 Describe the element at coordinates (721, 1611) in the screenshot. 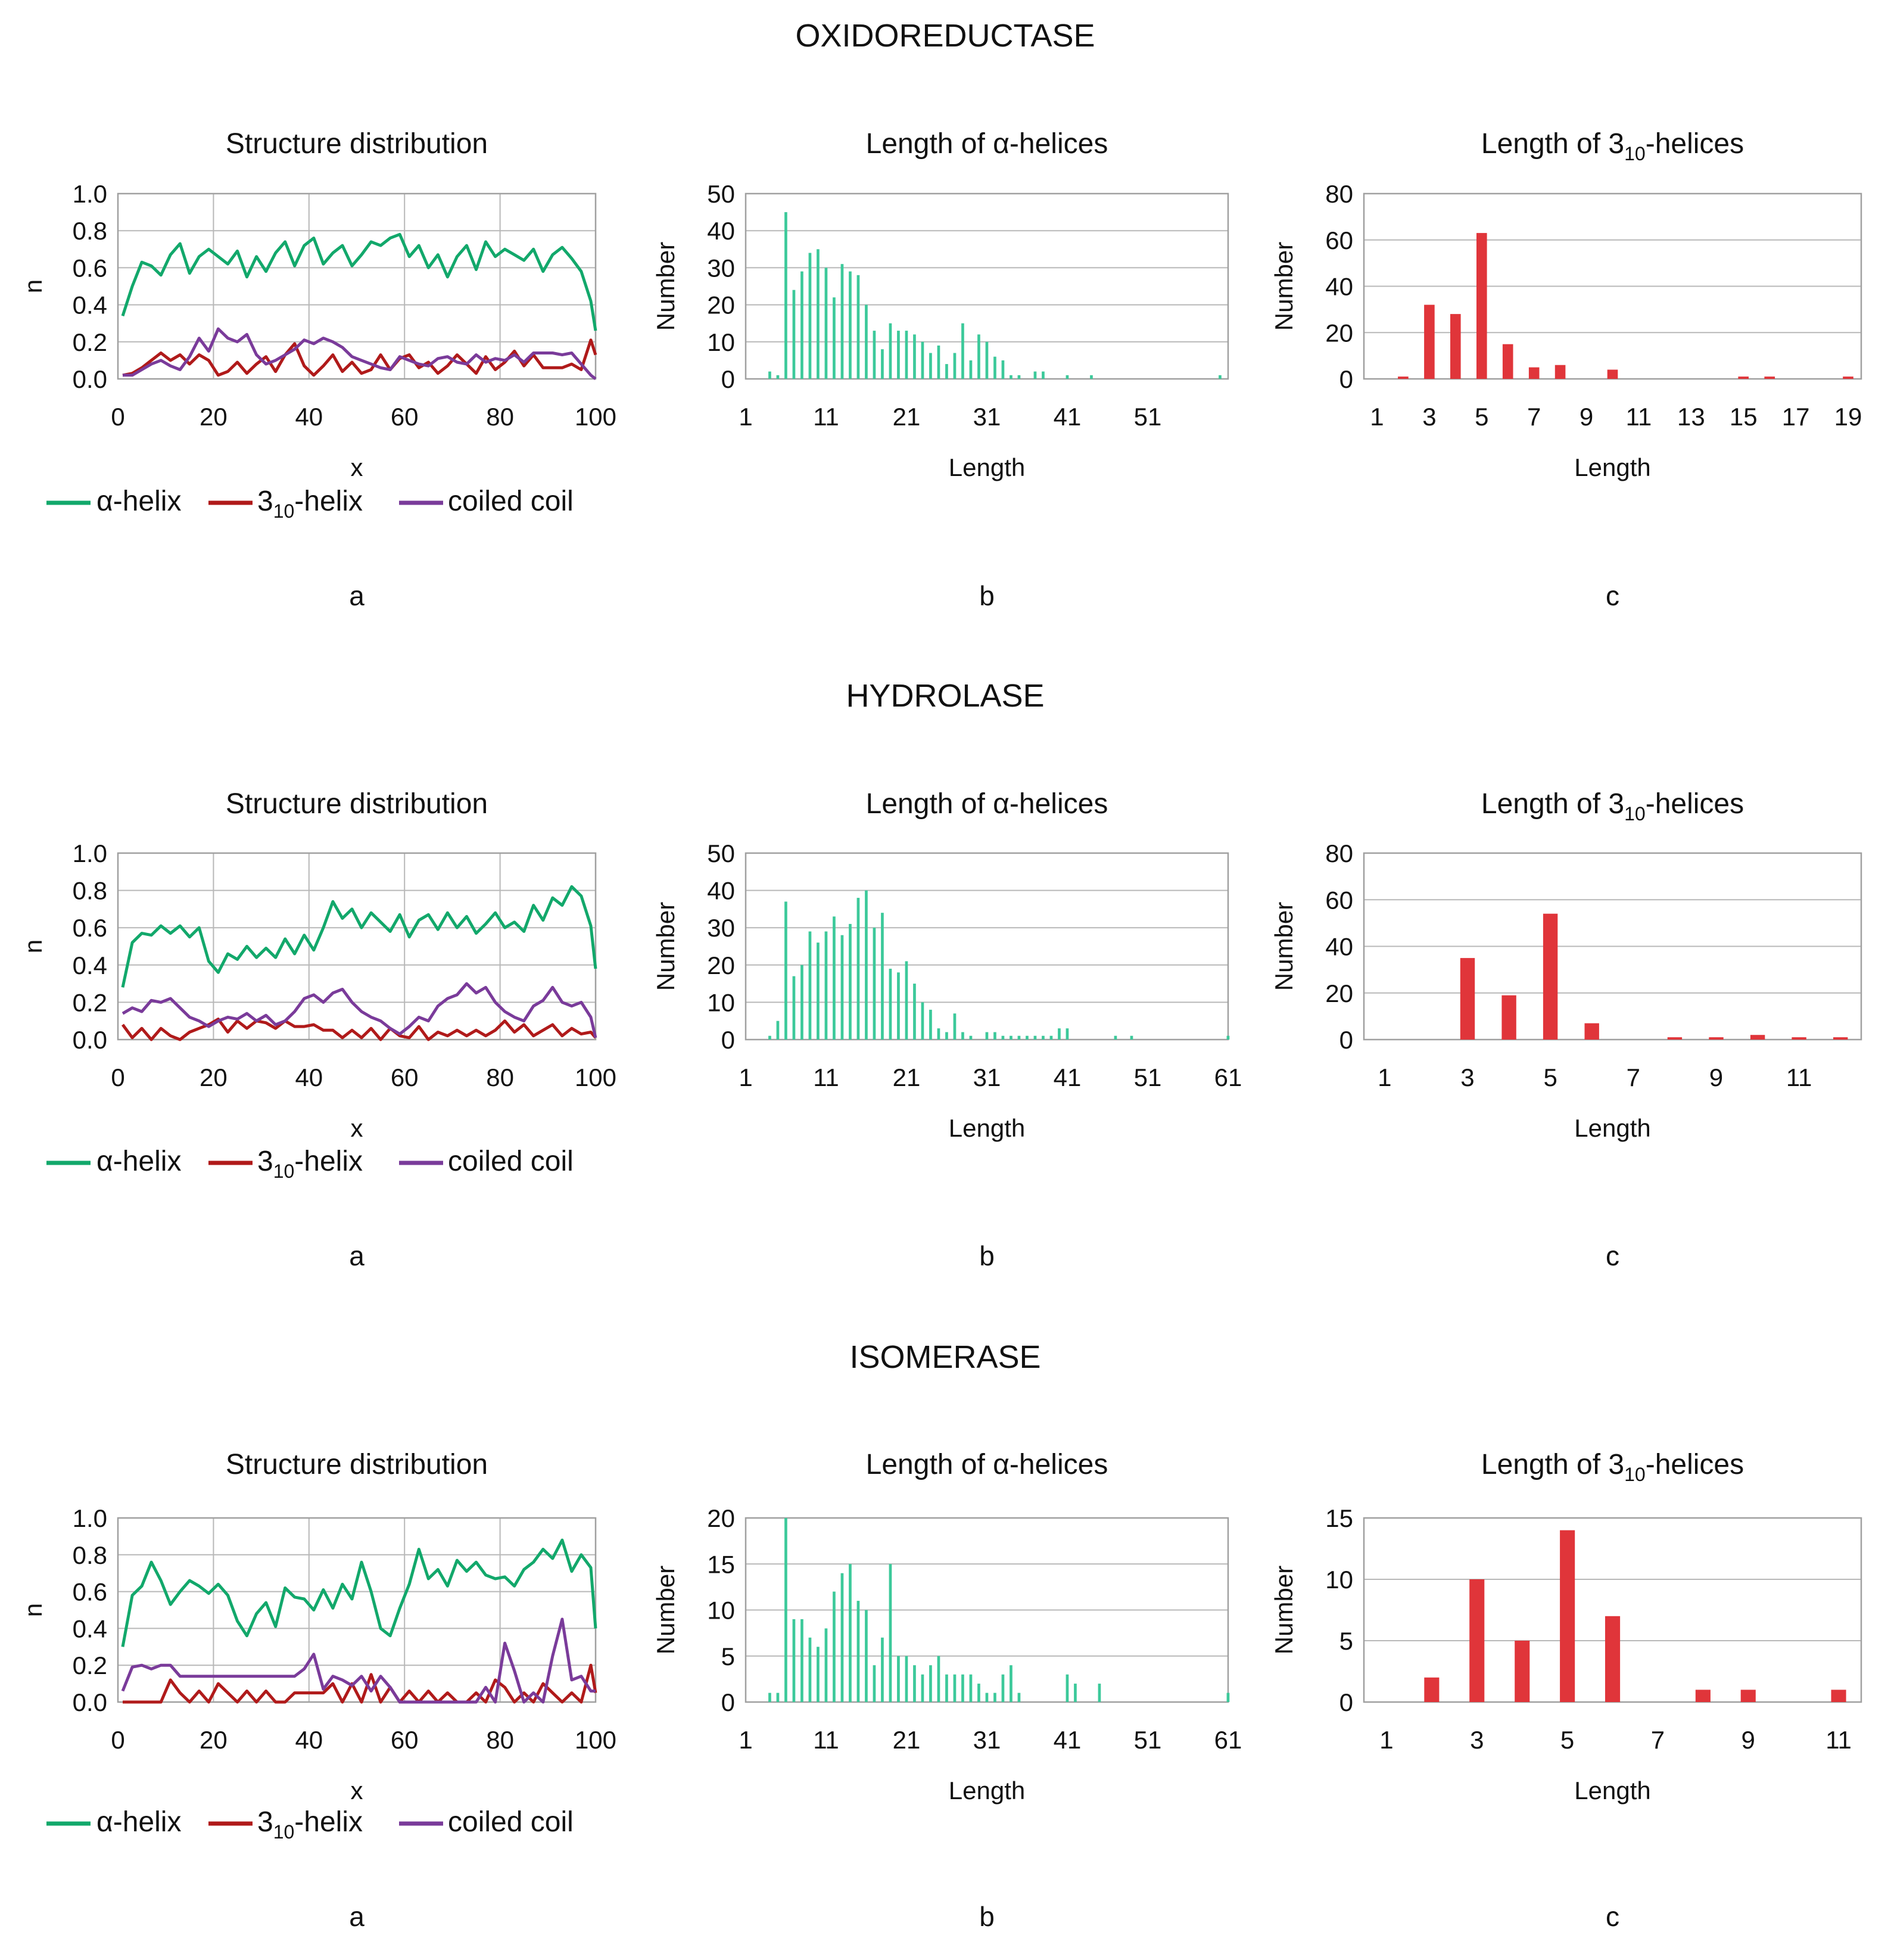

I see `y-tick-label: 10` at that location.